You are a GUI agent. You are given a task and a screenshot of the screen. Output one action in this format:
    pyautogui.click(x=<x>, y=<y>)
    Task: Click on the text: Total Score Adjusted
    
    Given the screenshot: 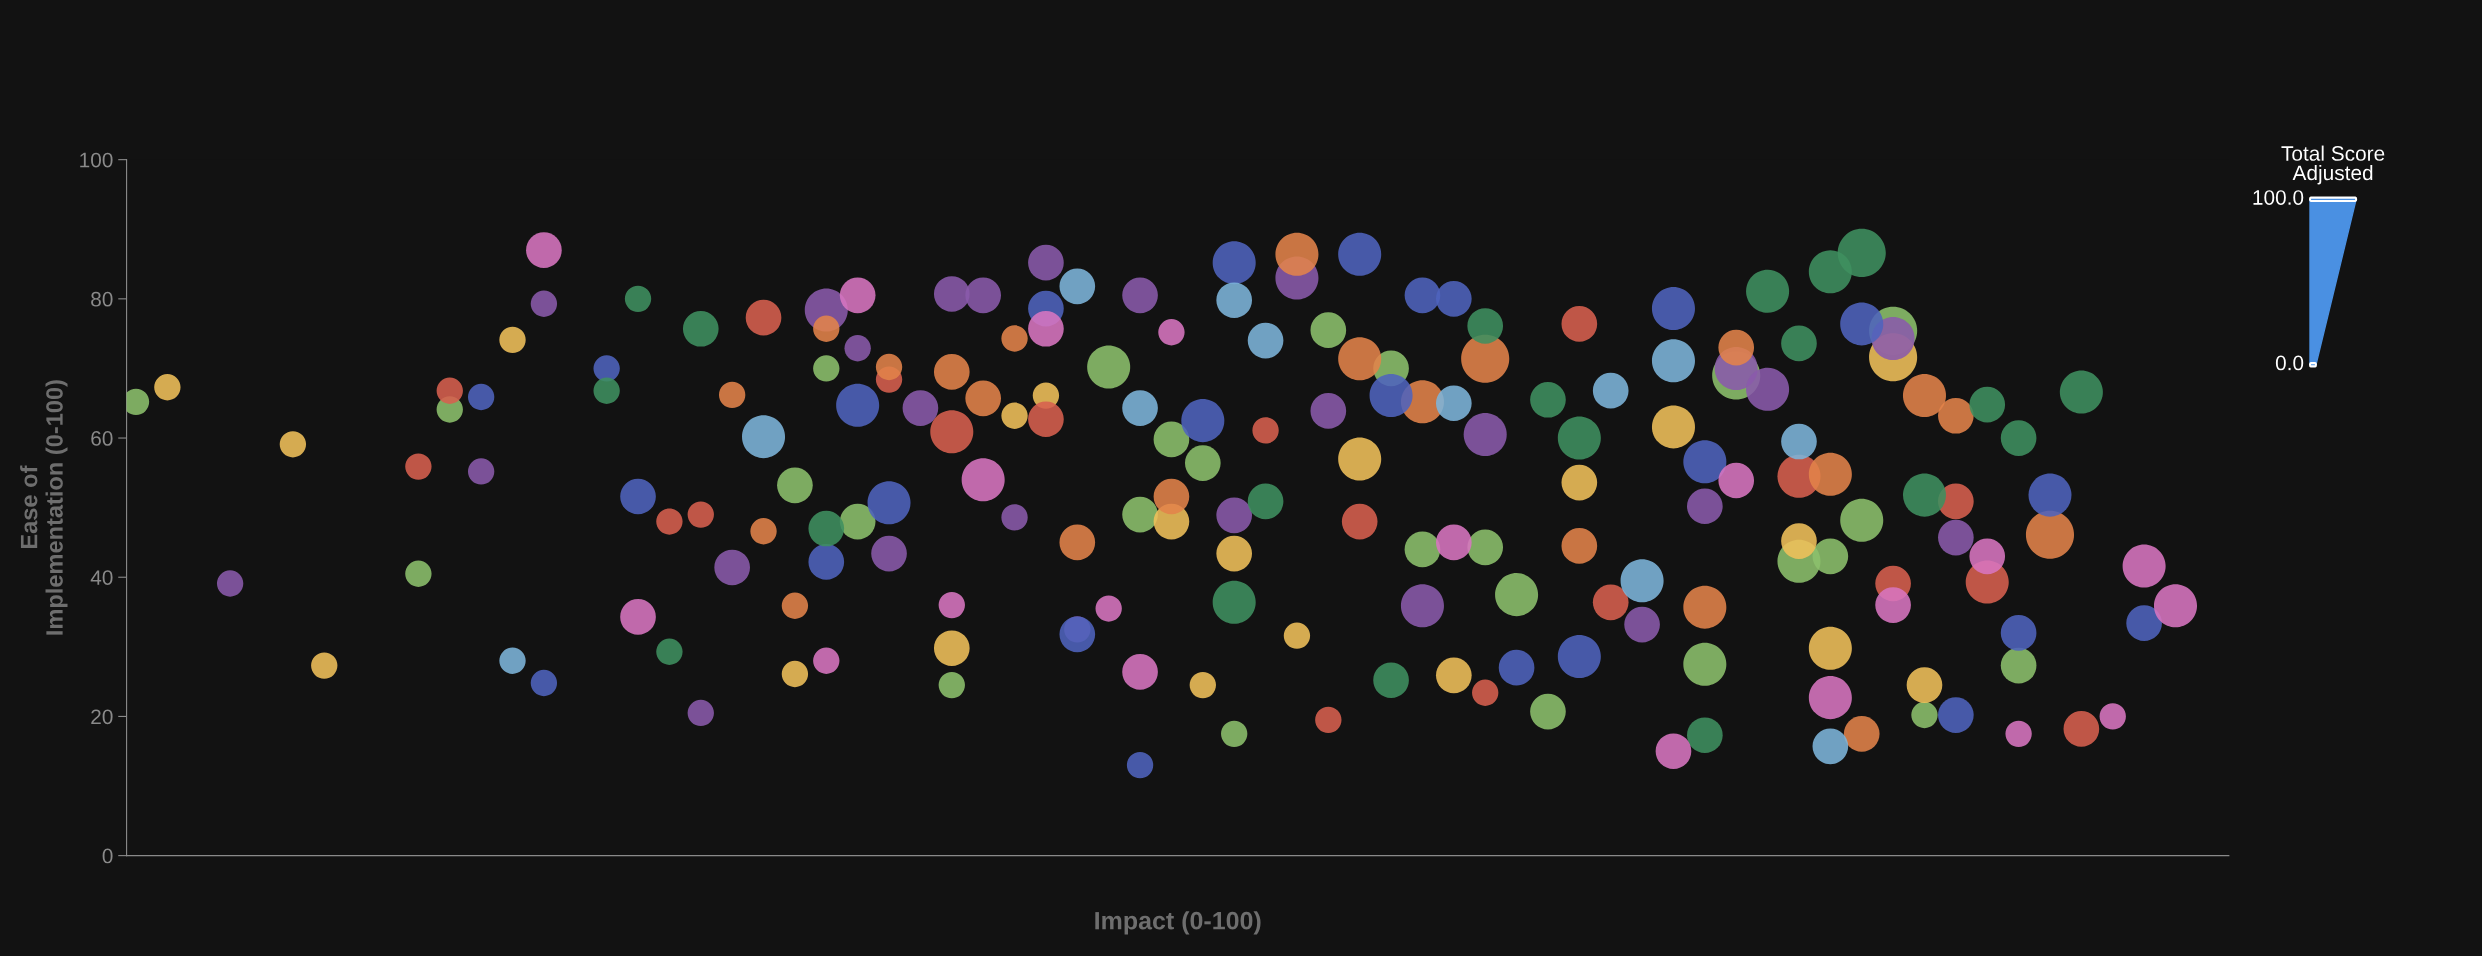 What is the action you would take?
    pyautogui.click(x=2333, y=165)
    